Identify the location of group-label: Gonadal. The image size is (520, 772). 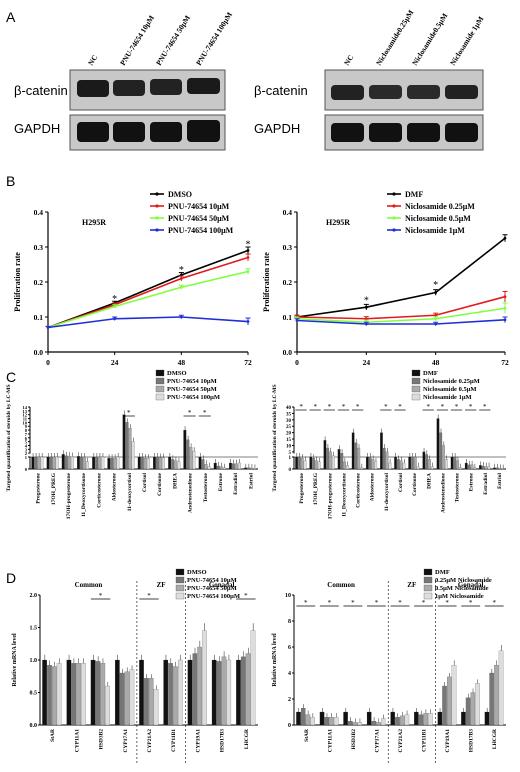
(222, 585).